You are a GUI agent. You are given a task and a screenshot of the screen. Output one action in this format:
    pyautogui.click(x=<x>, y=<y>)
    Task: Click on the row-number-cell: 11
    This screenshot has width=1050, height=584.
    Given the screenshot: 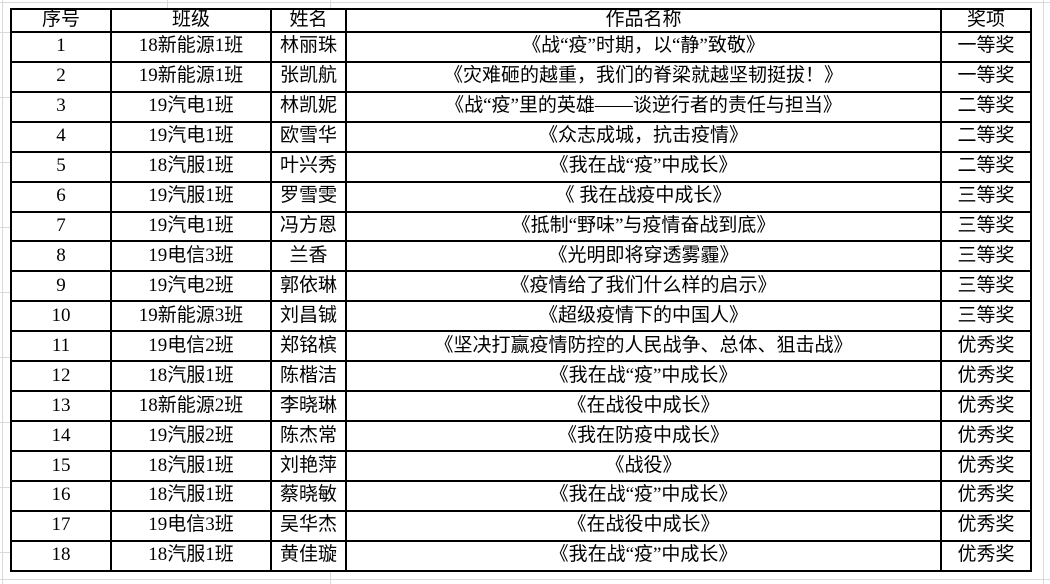 What is the action you would take?
    pyautogui.click(x=61, y=346)
    